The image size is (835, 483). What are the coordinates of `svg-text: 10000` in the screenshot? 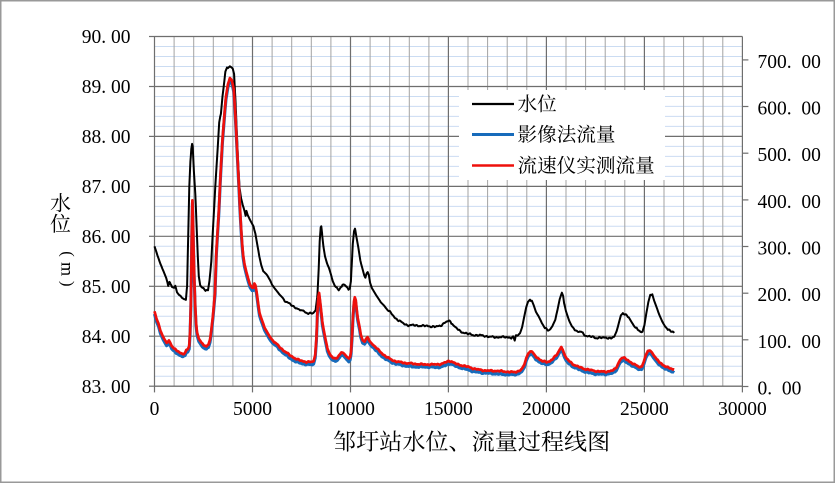 It's located at (350, 409).